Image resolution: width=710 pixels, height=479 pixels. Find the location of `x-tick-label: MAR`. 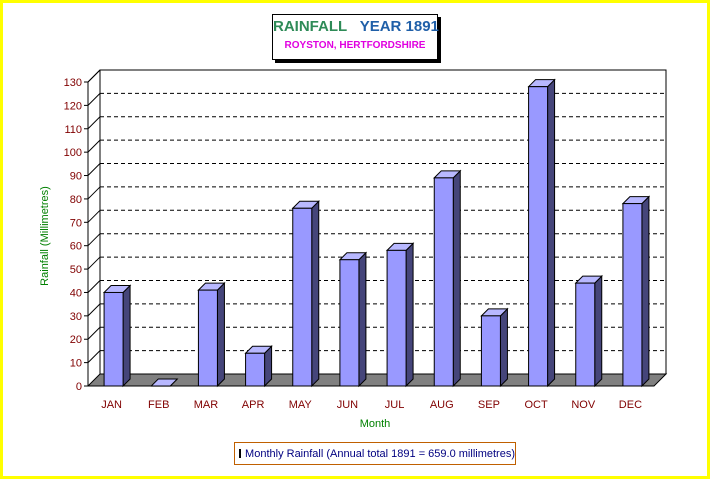

x-tick-label: MAR is located at coordinates (206, 405).